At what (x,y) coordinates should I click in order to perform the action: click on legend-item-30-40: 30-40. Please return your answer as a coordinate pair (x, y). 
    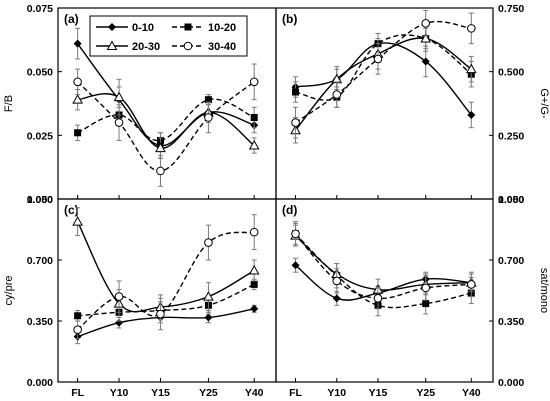
    Looking at the image, I should click on (204, 47).